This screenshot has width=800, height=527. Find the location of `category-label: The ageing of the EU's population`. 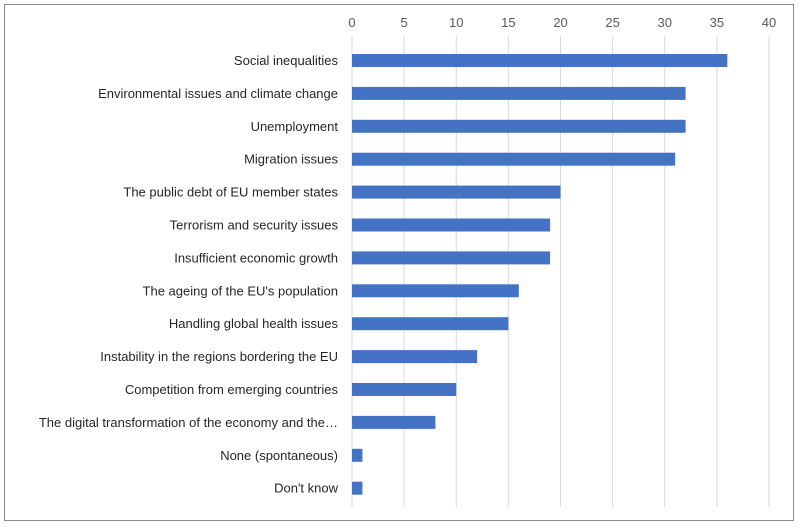

category-label: The ageing of the EU's population is located at coordinates (240, 290).